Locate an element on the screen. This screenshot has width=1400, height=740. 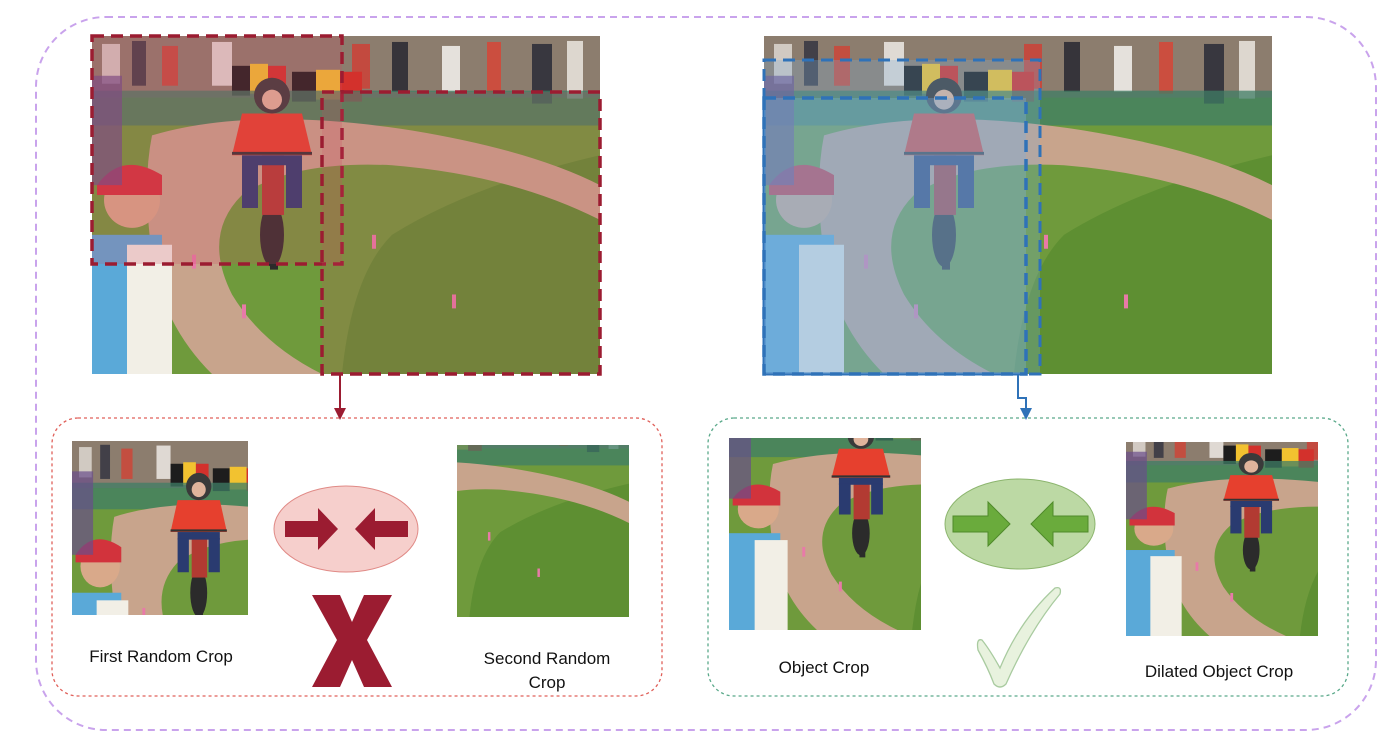
second-random-crop-box is located at coordinates (461, 233).